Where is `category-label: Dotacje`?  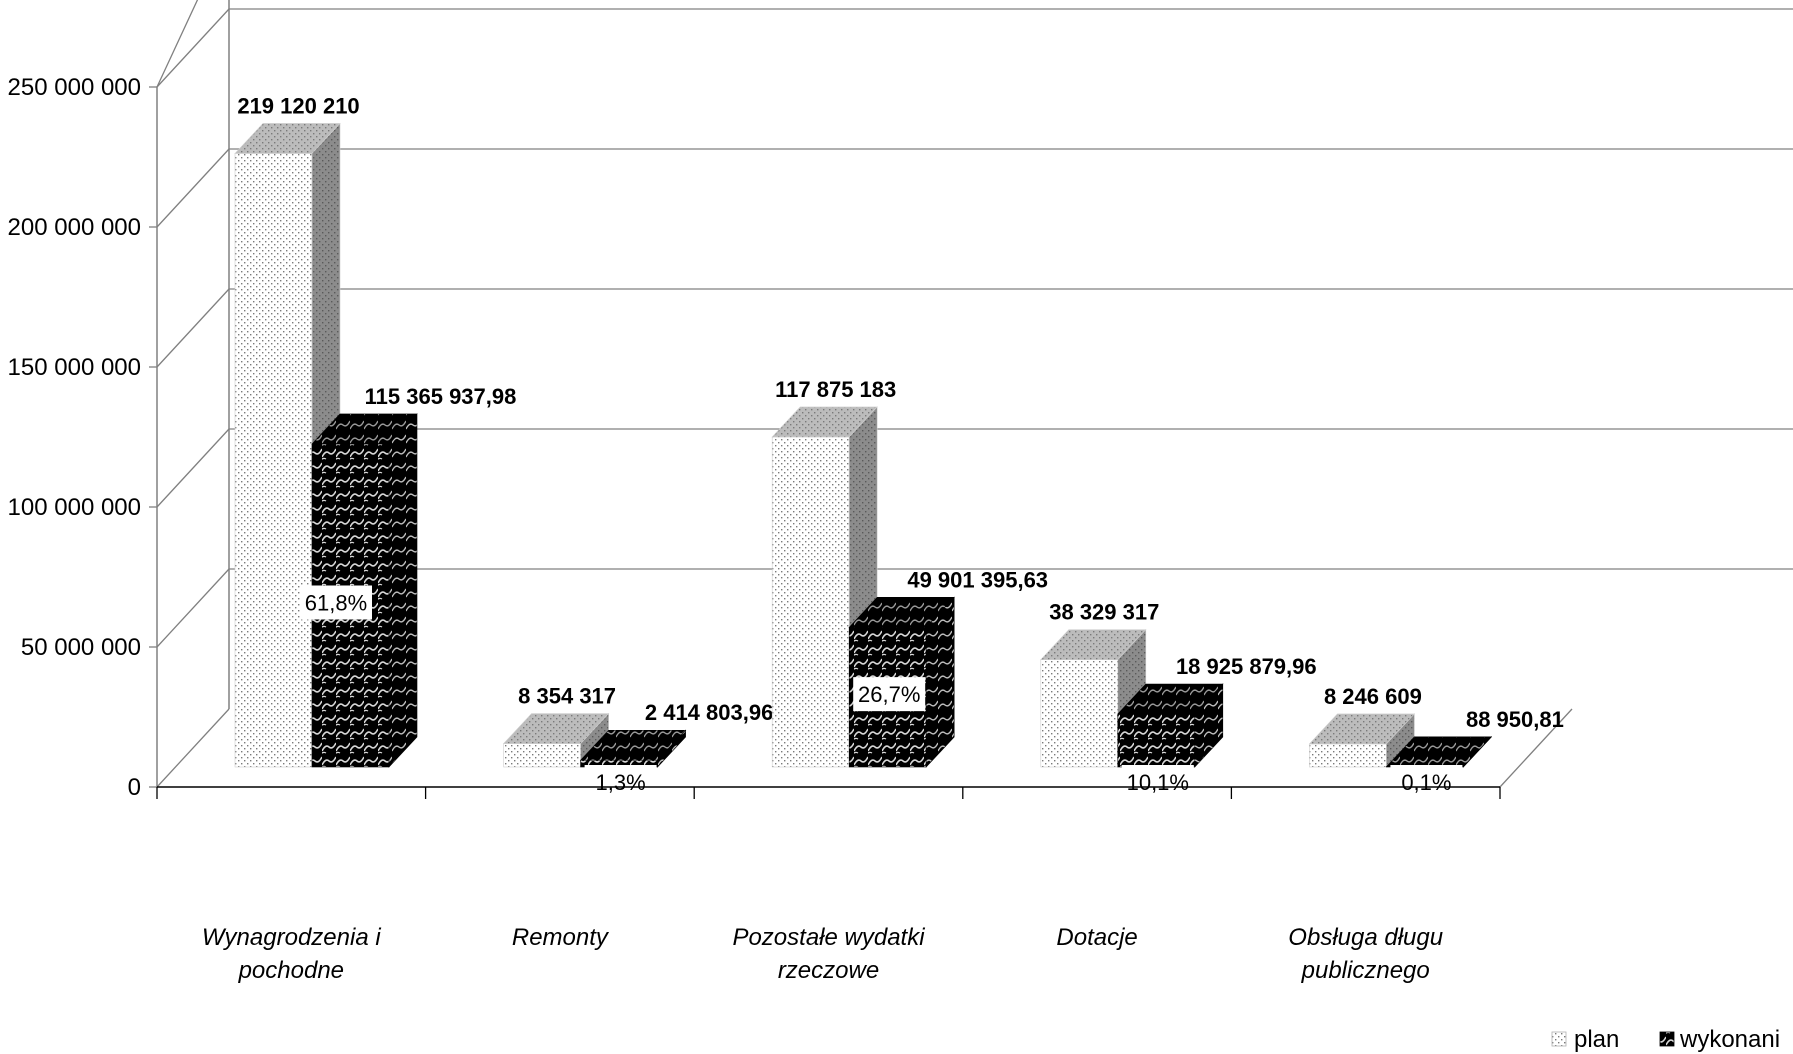 category-label: Dotacje is located at coordinates (1096, 937).